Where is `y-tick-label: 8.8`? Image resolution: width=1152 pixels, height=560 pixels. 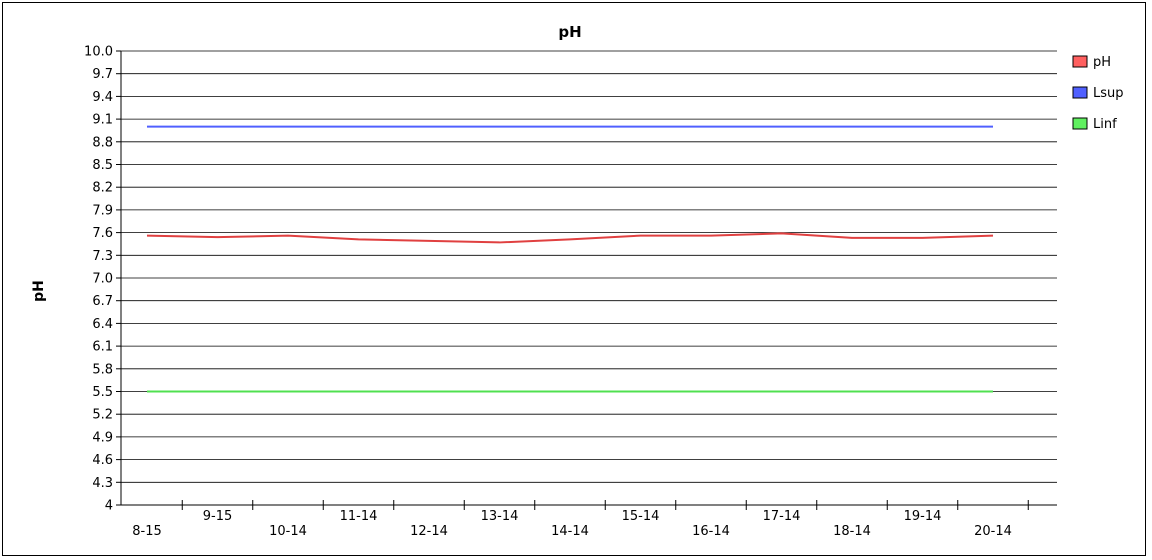
y-tick-label: 8.8 is located at coordinates (102, 142).